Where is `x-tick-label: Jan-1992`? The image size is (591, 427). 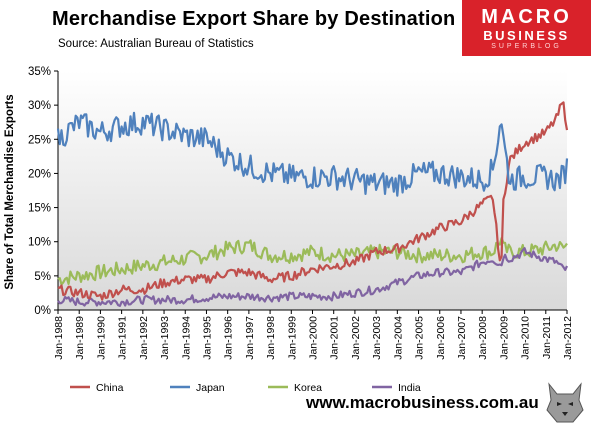 x-tick-label: Jan-1992 is located at coordinates (144, 338).